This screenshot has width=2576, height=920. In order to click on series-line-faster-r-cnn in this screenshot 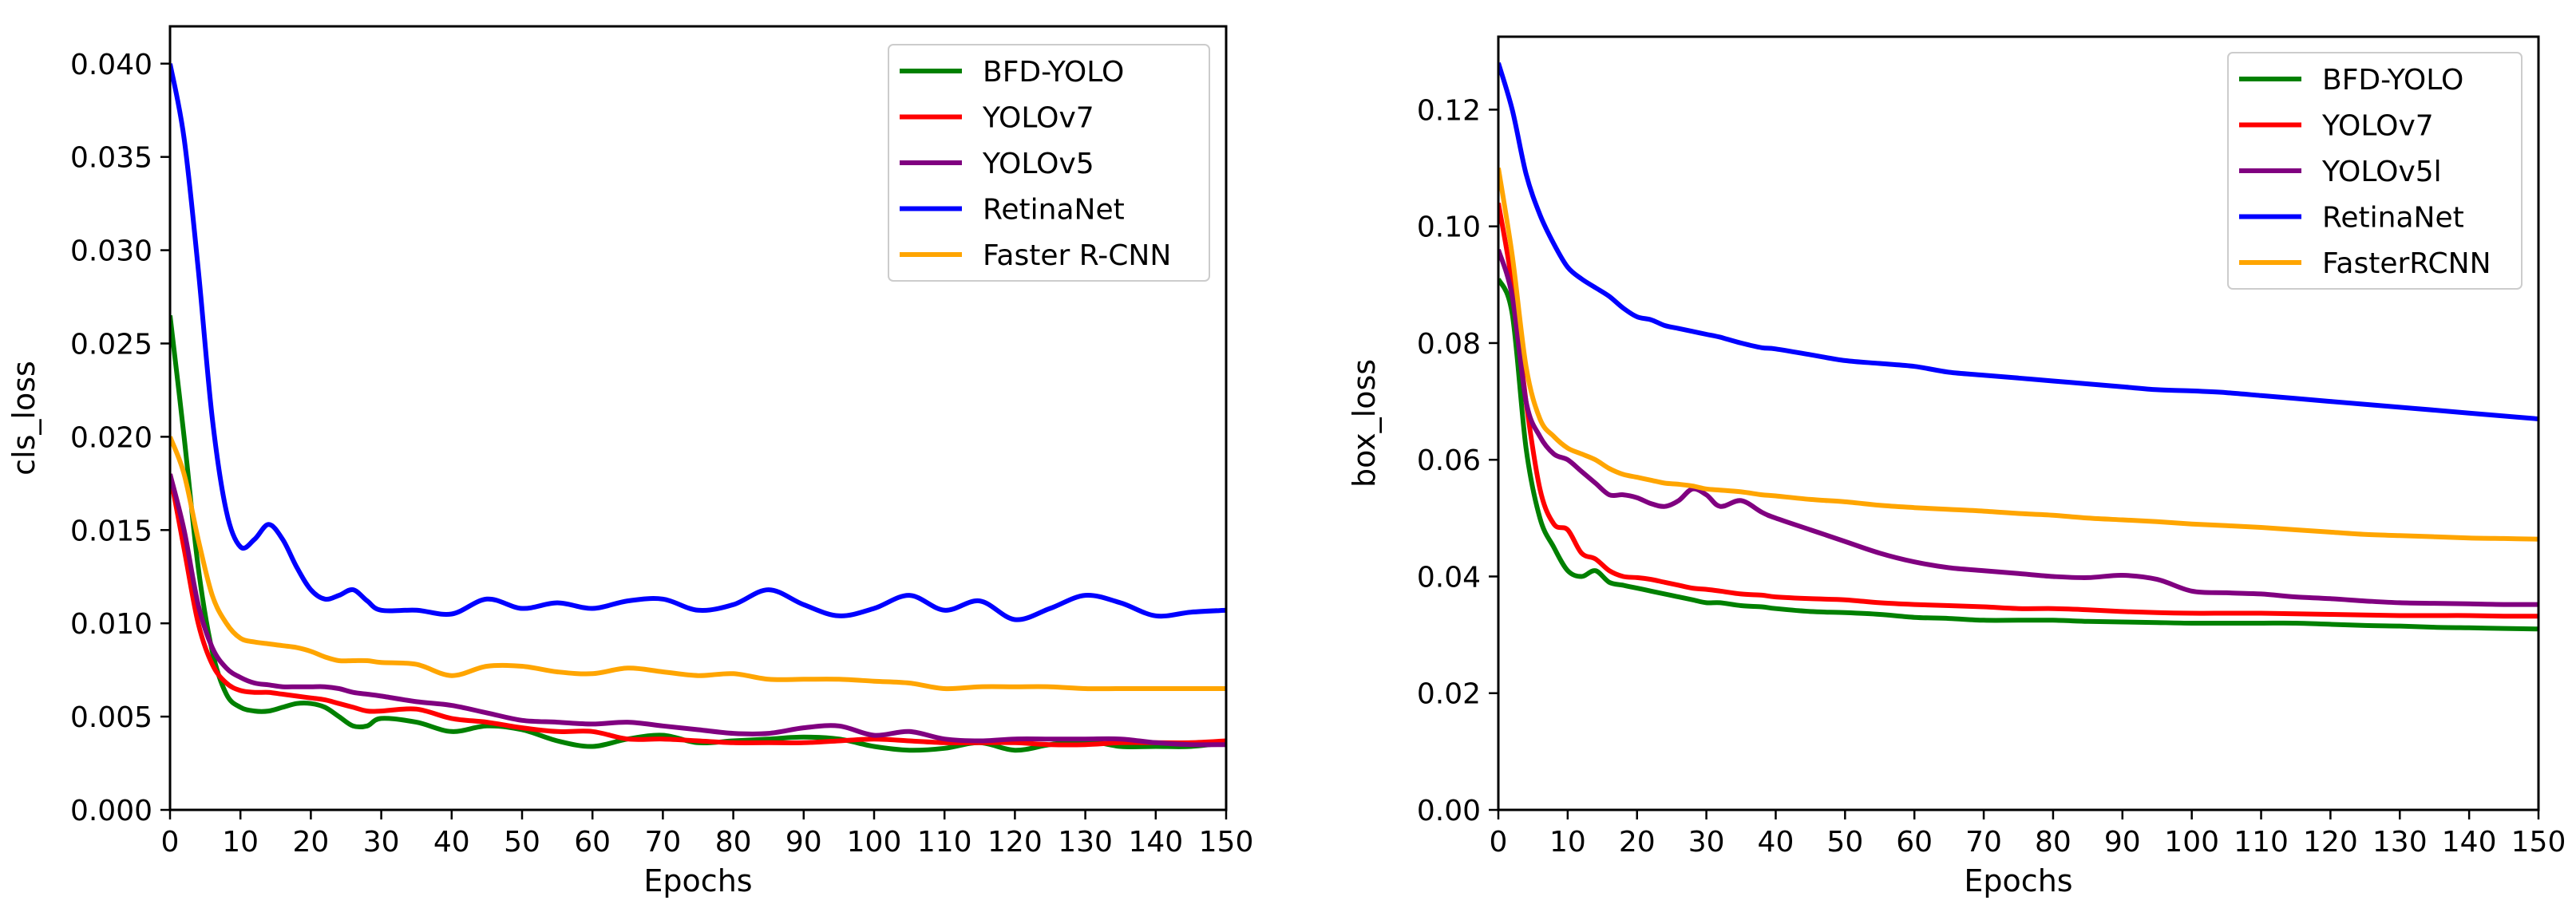, I will do `click(698, 564)`.